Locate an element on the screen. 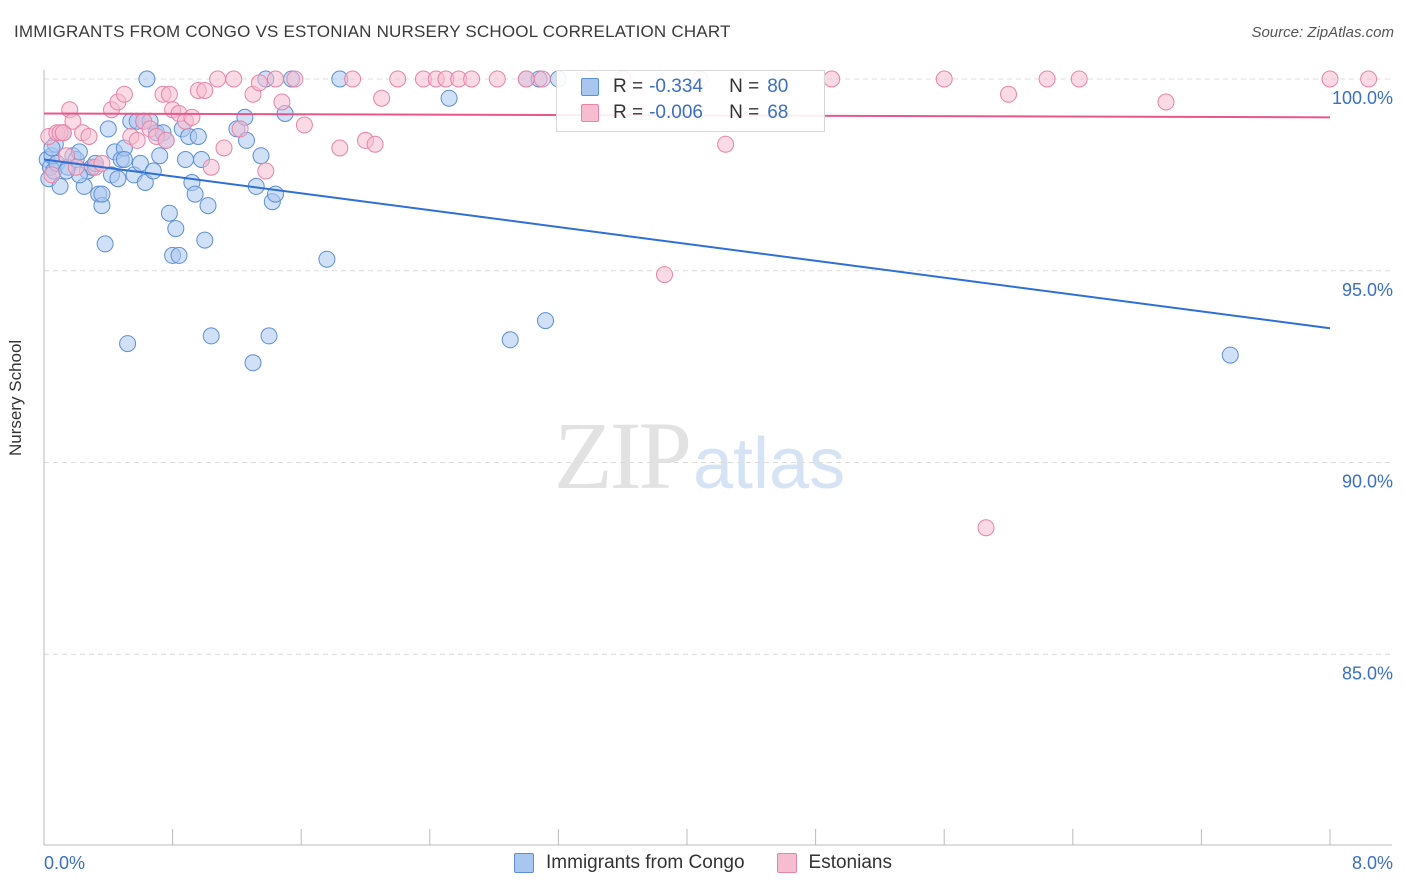 The height and width of the screenshot is (892, 1406). watermark-zip: ZIP is located at coordinates (623, 455).